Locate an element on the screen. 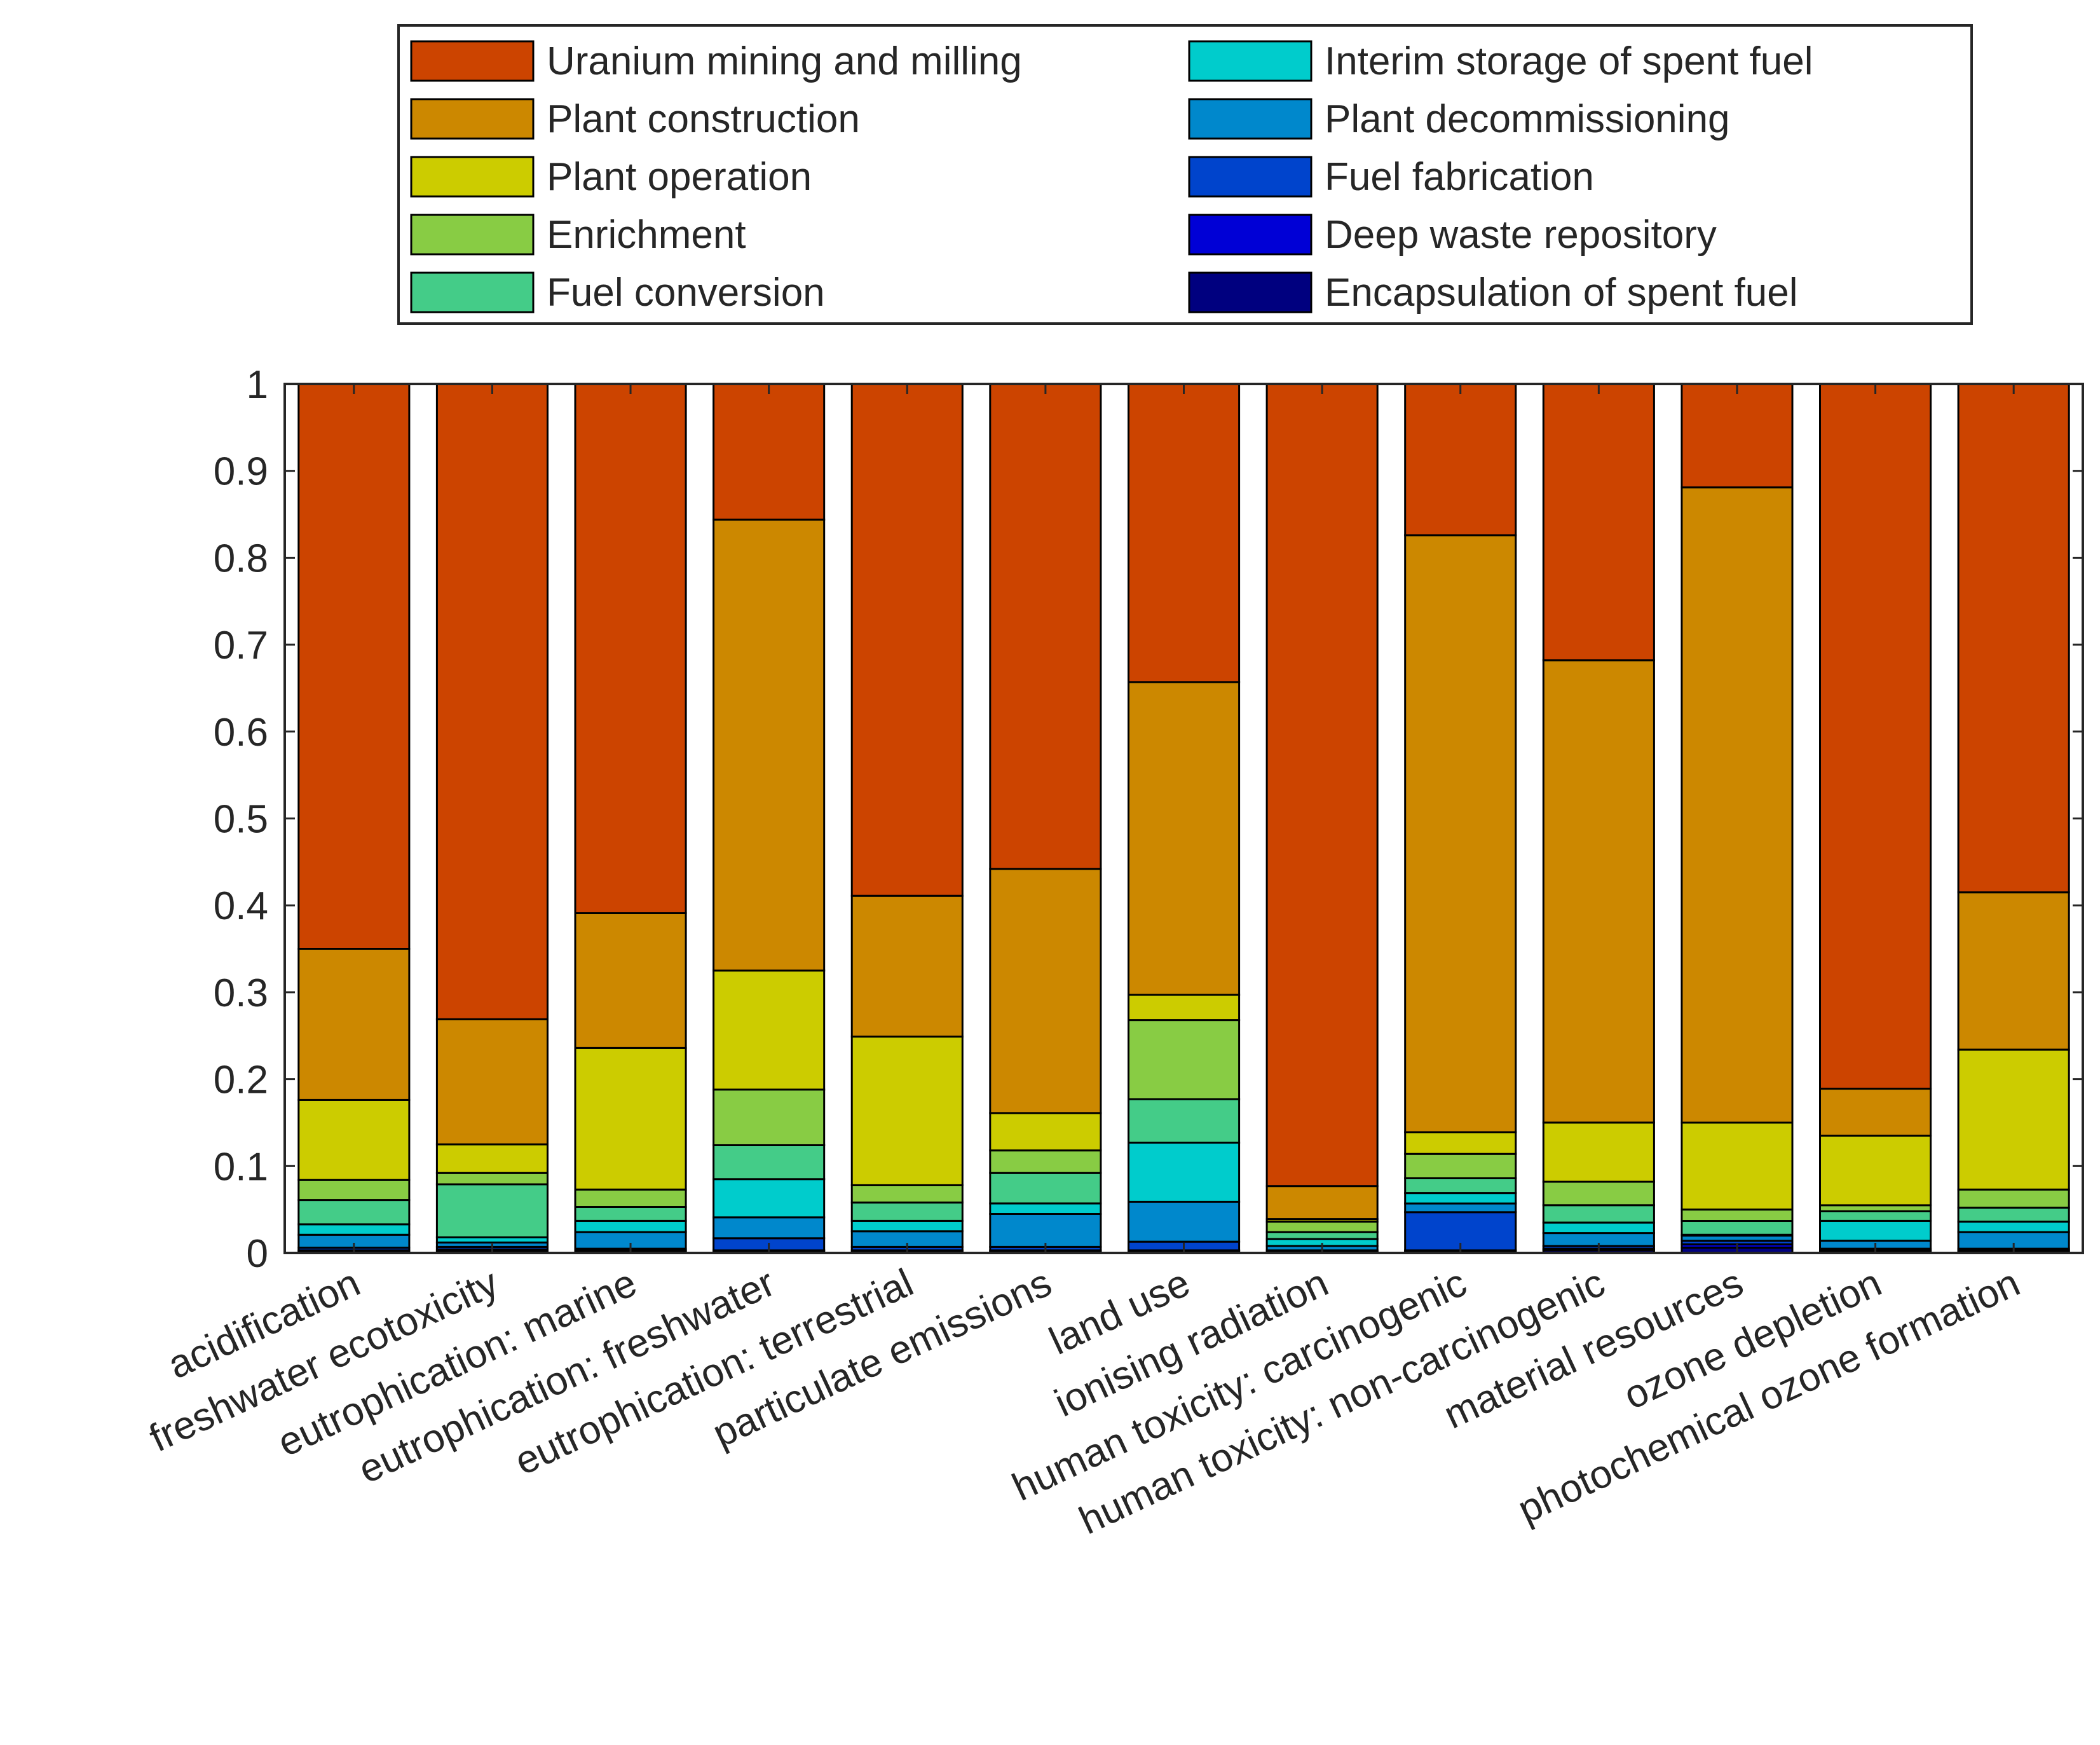 The image size is (2100, 1745). bar-human-toxicity-carcinogenic-fuel-conversion is located at coordinates (1460, 1185).